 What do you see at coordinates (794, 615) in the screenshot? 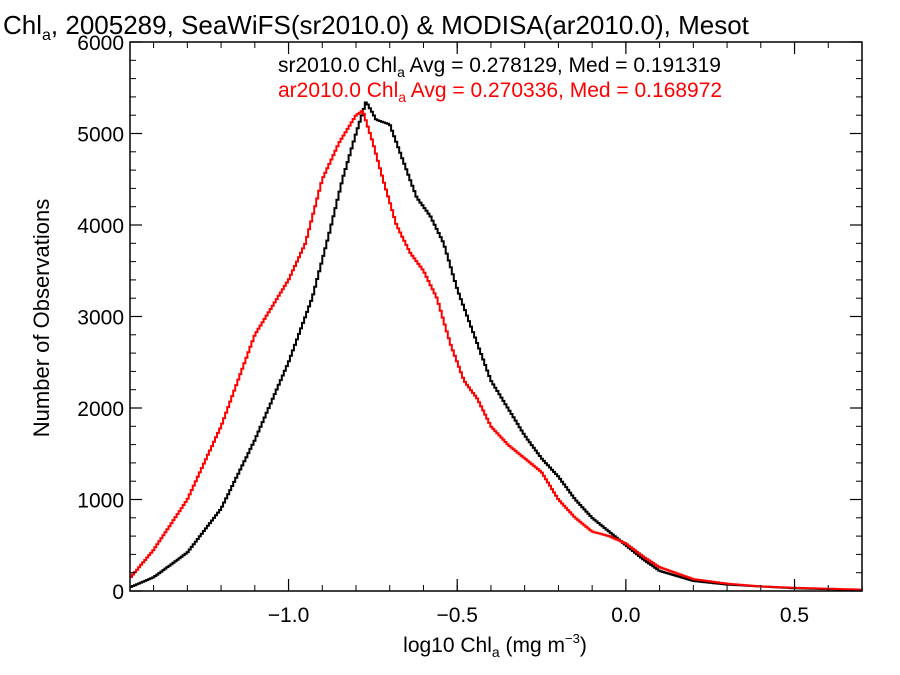
I see `x-tick-label: 0.5` at bounding box center [794, 615].